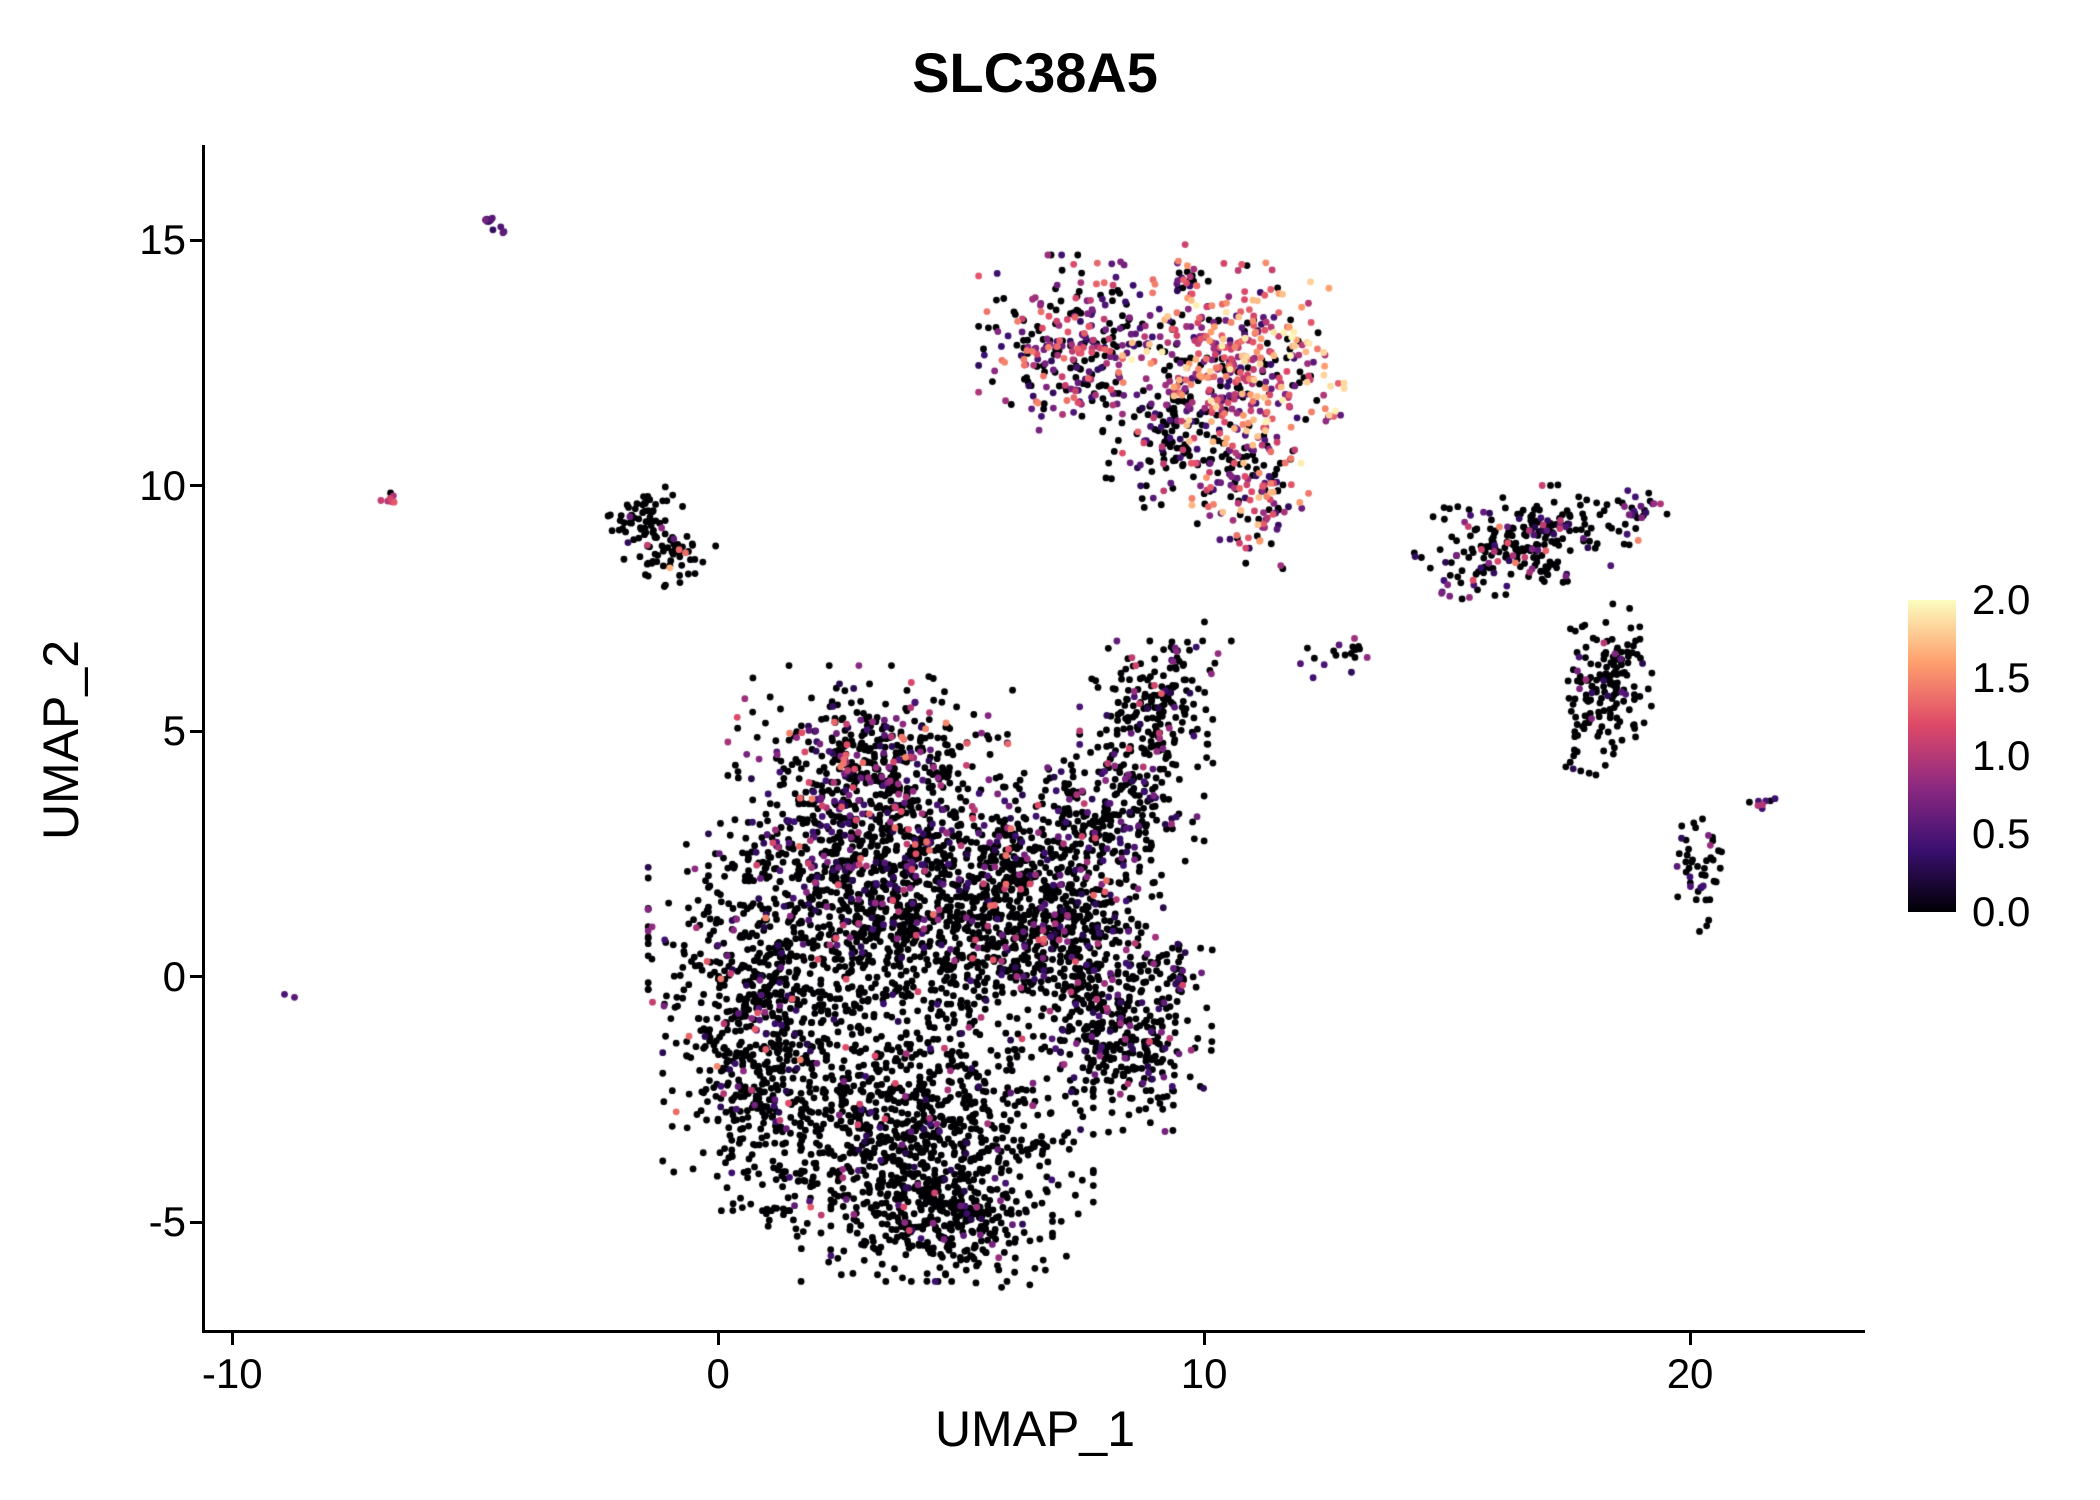 The image size is (2100, 1500). Describe the element at coordinates (1035, 1429) in the screenshot. I see `x-axis-title: UMAP_1` at that location.